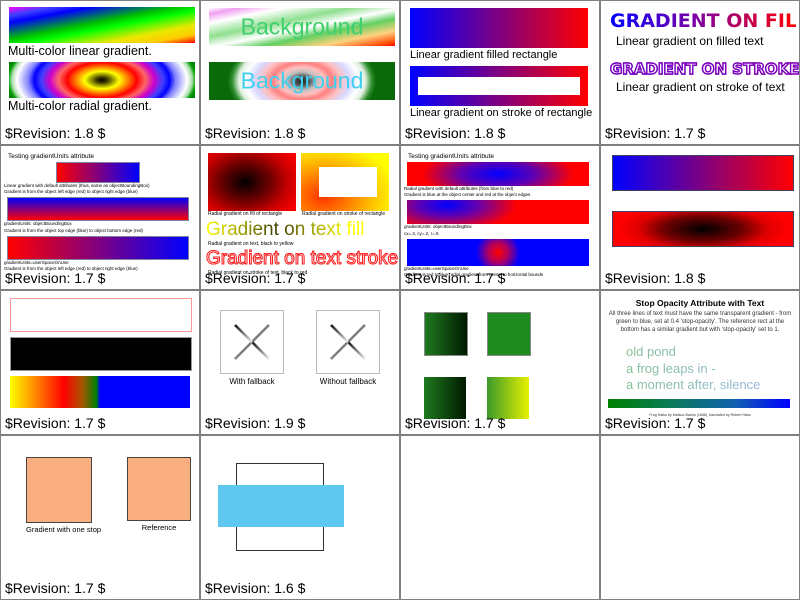 The height and width of the screenshot is (600, 800). Describe the element at coordinates (300, 348) in the screenshot. I see `star-row: With fallback` at that location.